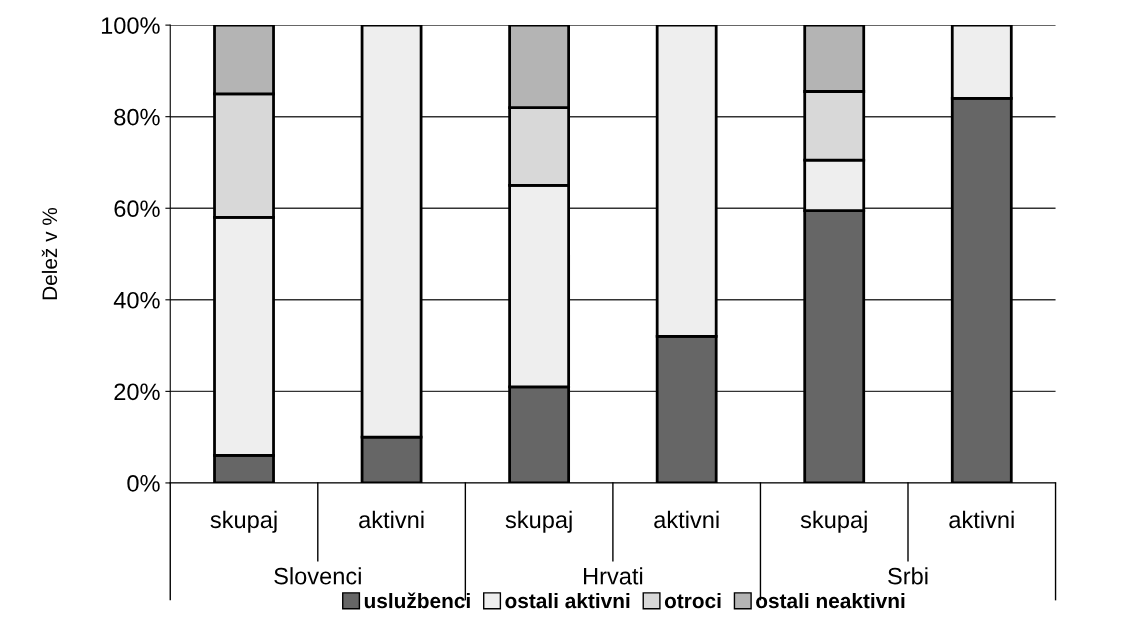 This screenshot has width=1135, height=628. Describe the element at coordinates (137, 117) in the screenshot. I see `y-tick-label: 80%` at that location.